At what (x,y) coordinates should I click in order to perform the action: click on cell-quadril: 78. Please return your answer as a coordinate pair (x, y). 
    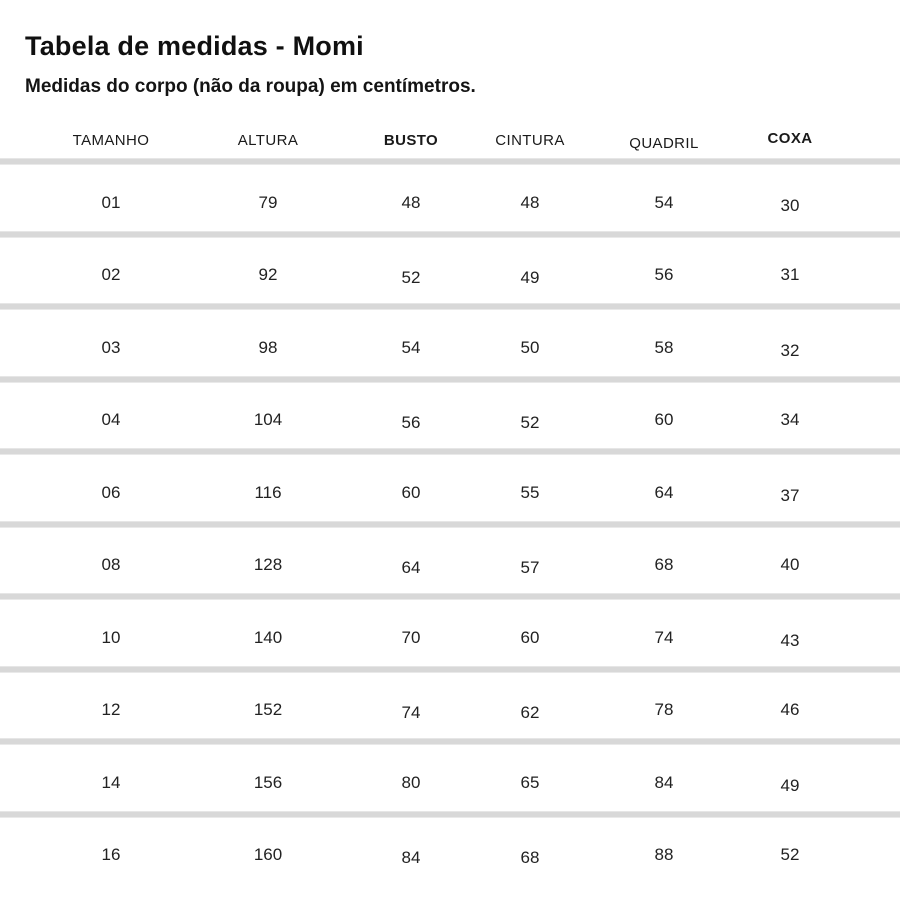
    Looking at the image, I should click on (664, 710).